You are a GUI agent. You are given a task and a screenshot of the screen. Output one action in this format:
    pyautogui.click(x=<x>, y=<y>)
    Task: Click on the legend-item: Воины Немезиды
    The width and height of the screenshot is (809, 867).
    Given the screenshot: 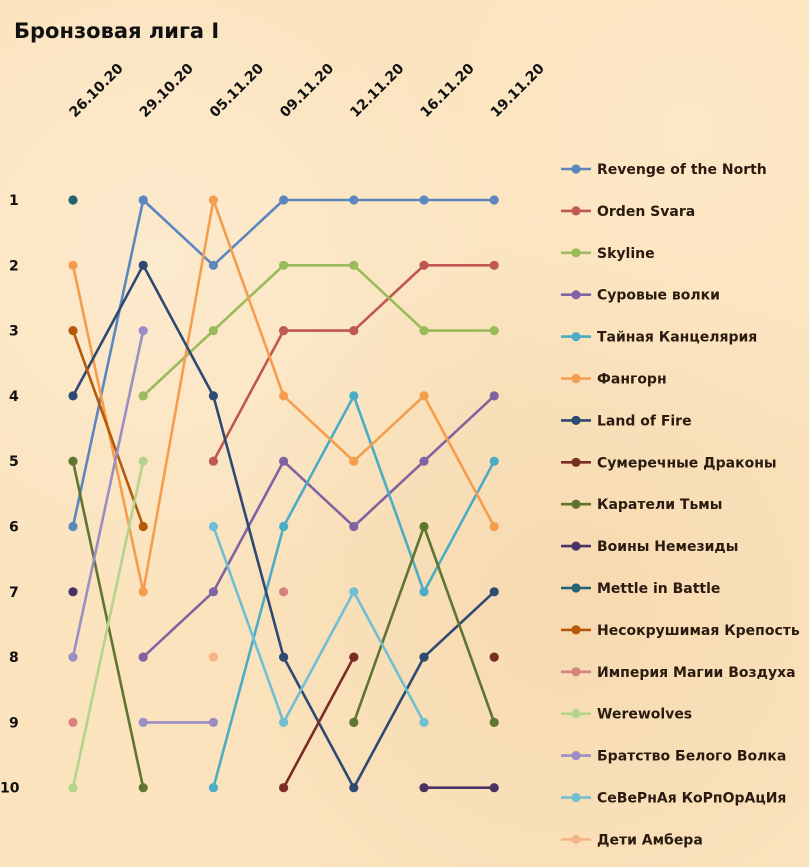 What is the action you would take?
    pyautogui.click(x=649, y=547)
    